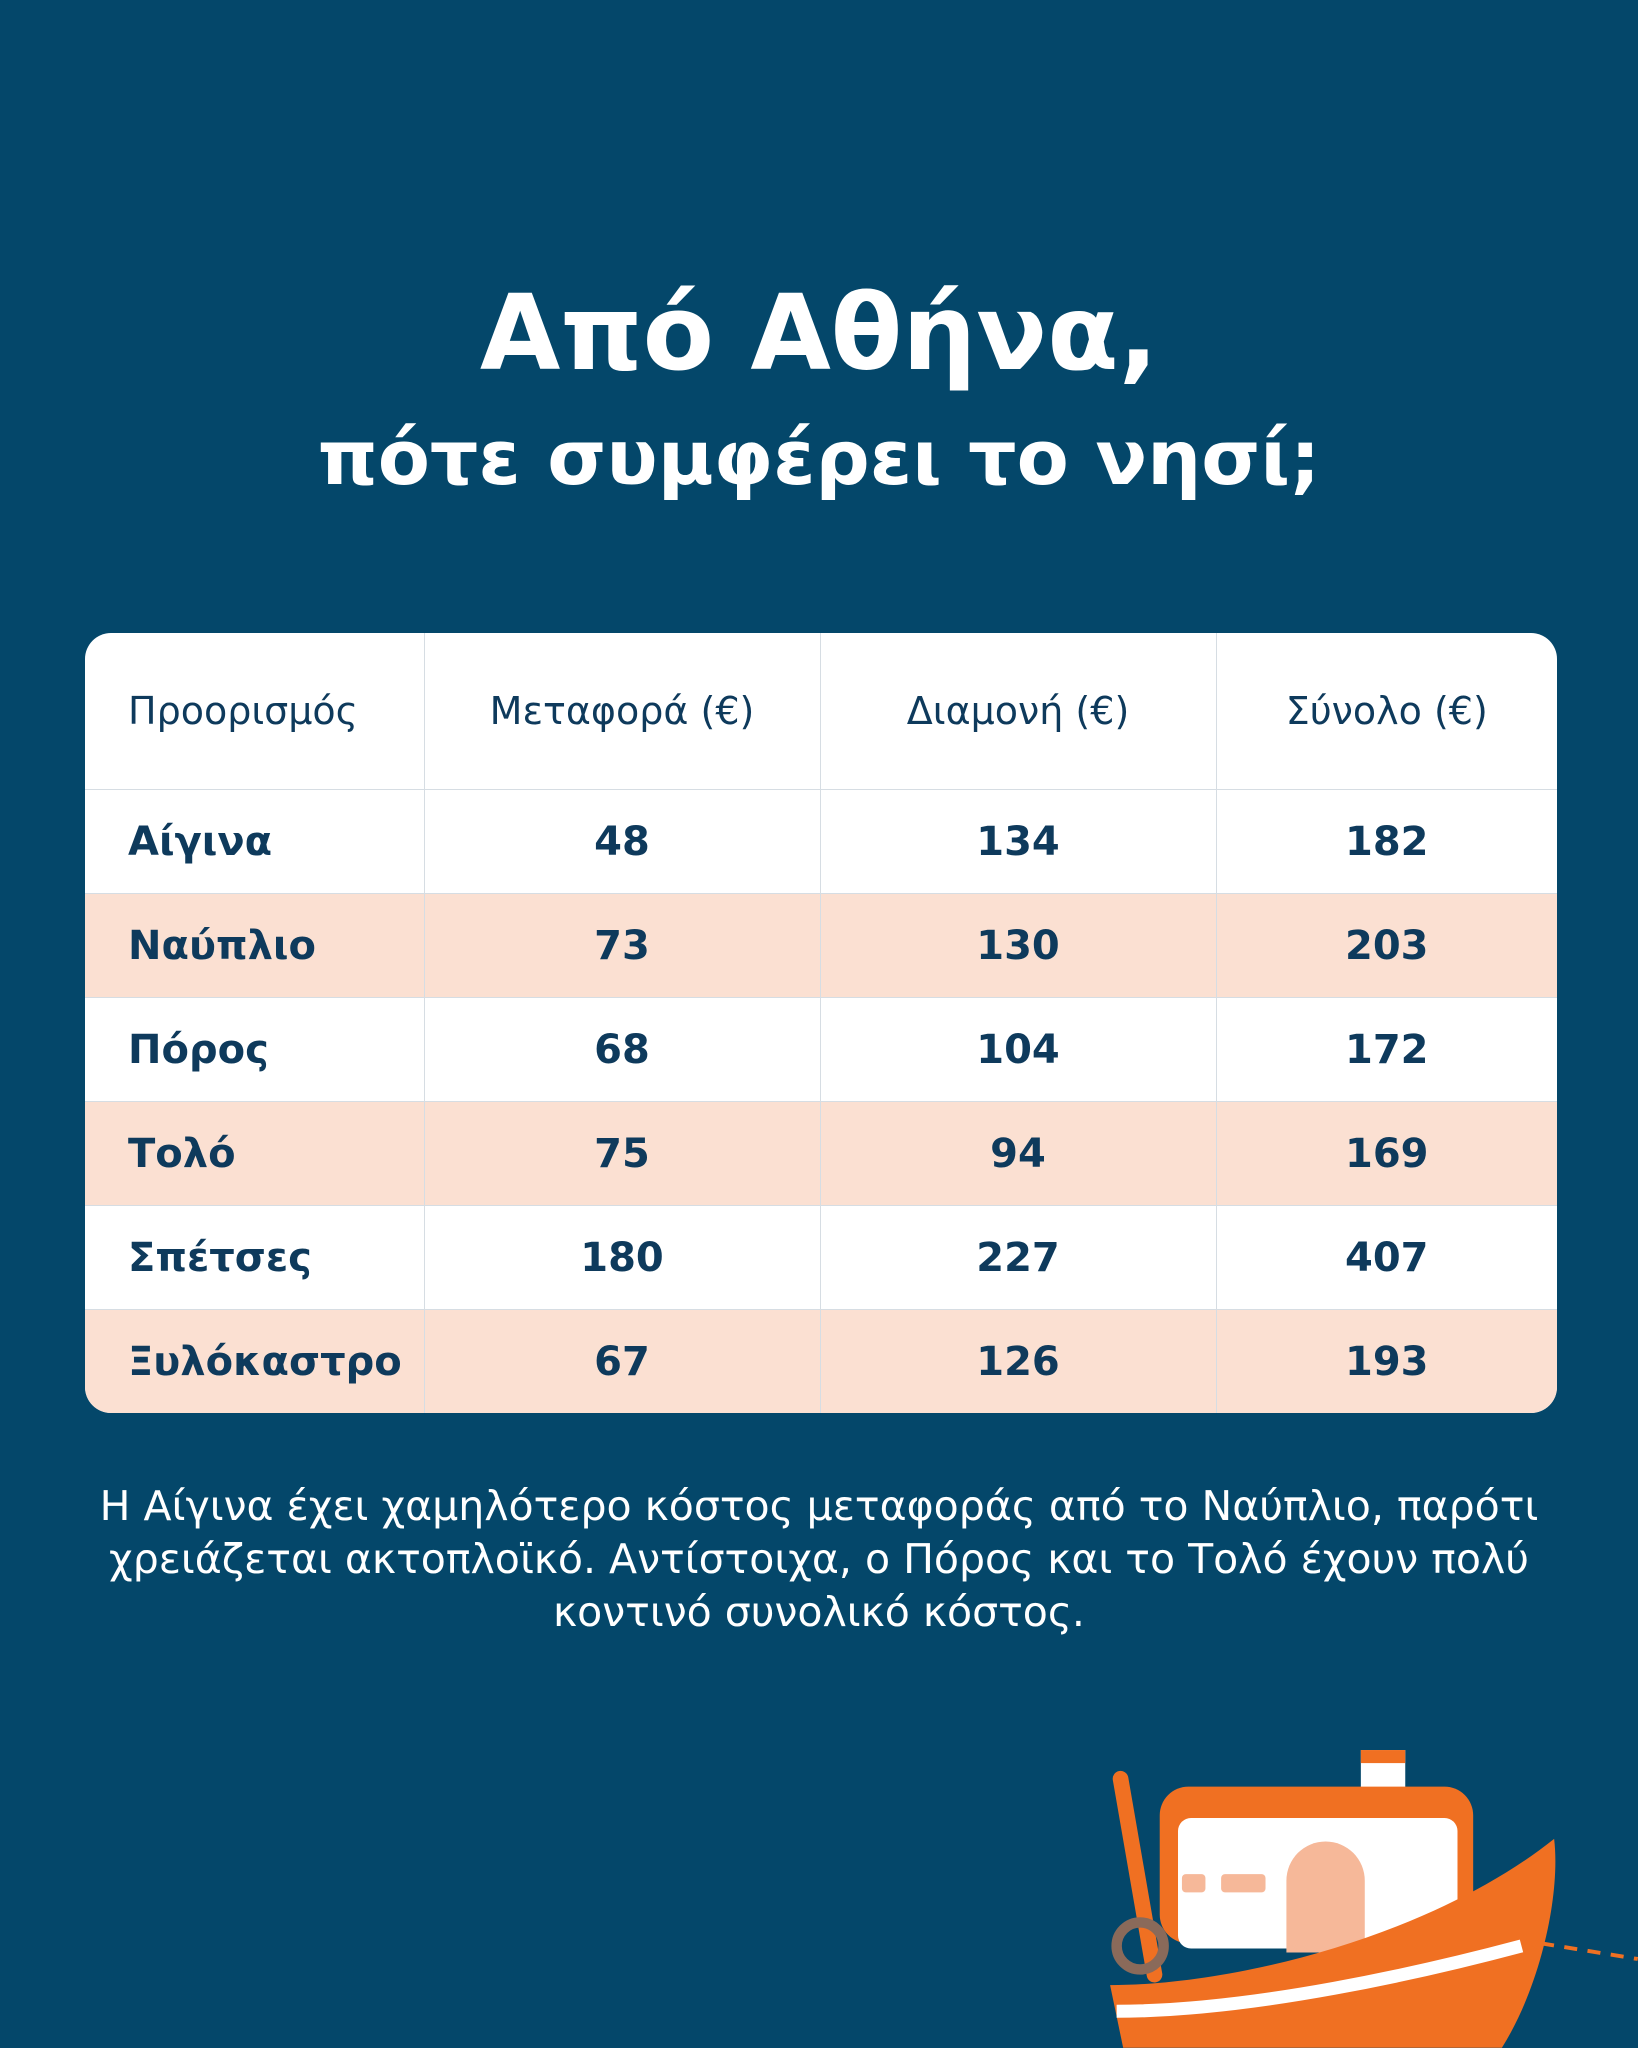 This screenshot has height=2048, width=1638. What do you see at coordinates (1017, 1361) in the screenshot?
I see `cost-cell: 126` at bounding box center [1017, 1361].